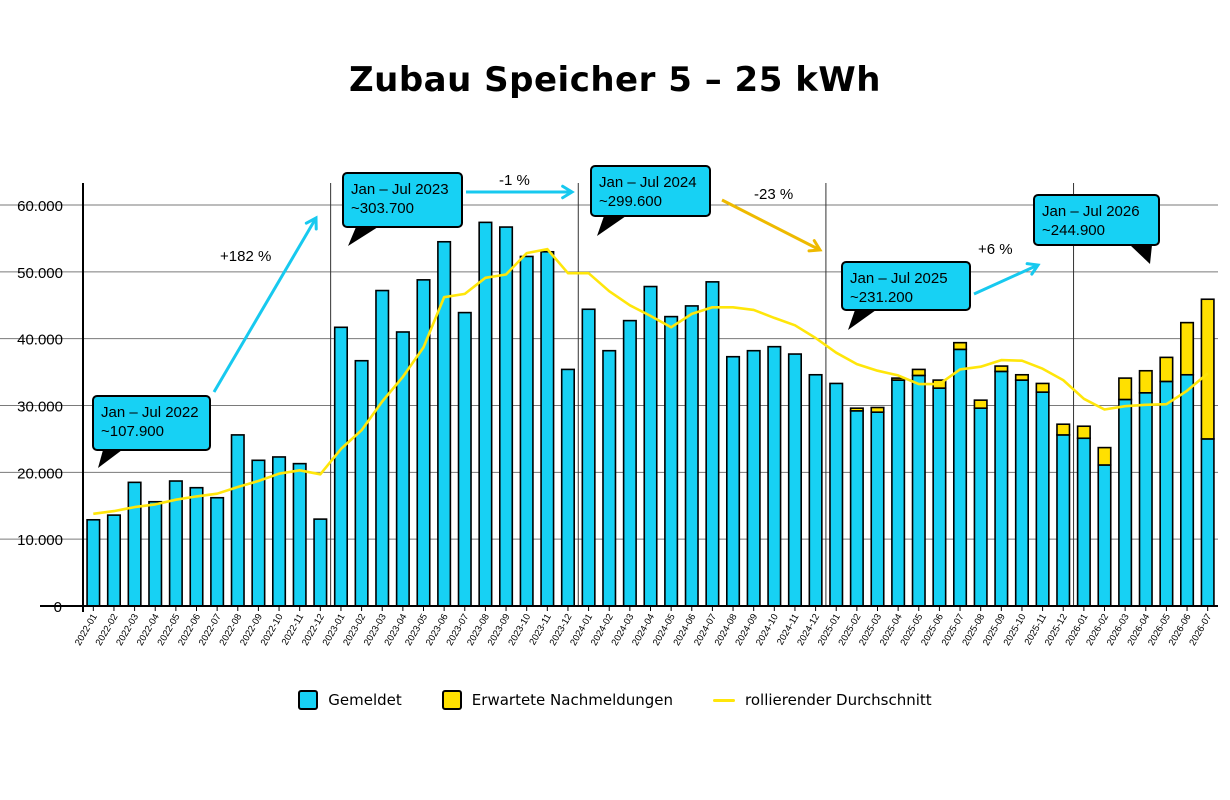 The width and height of the screenshot is (1230, 800). Describe the element at coordinates (40, 407) in the screenshot. I see `y-tick-label: 30.000` at that location.